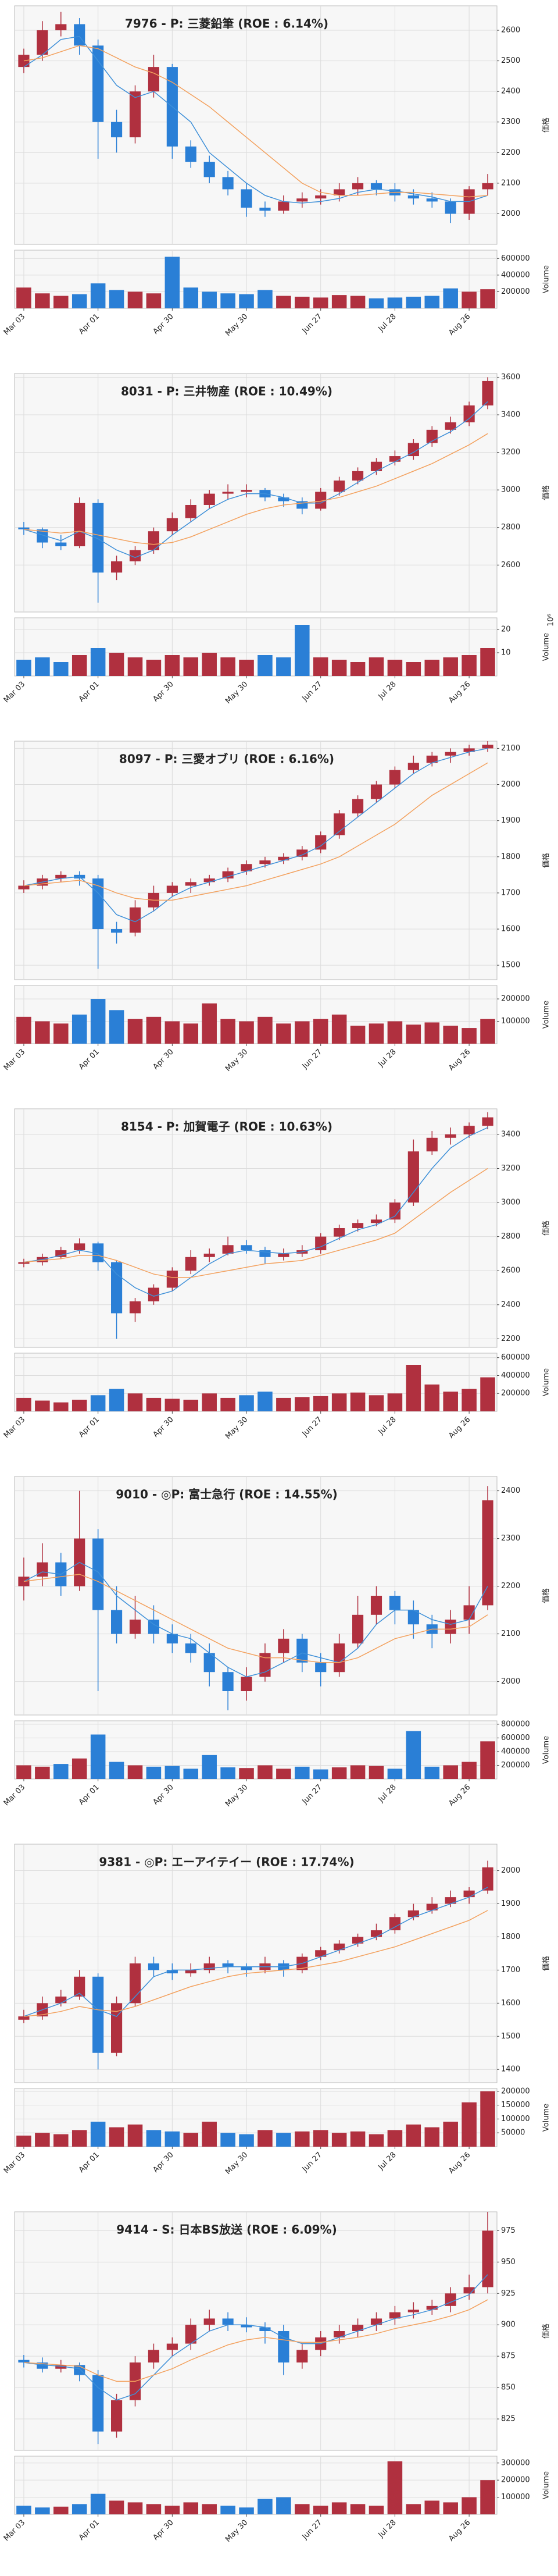 This screenshot has height=2576, width=558. I want to click on price-plot-area, so click(256, 1228).